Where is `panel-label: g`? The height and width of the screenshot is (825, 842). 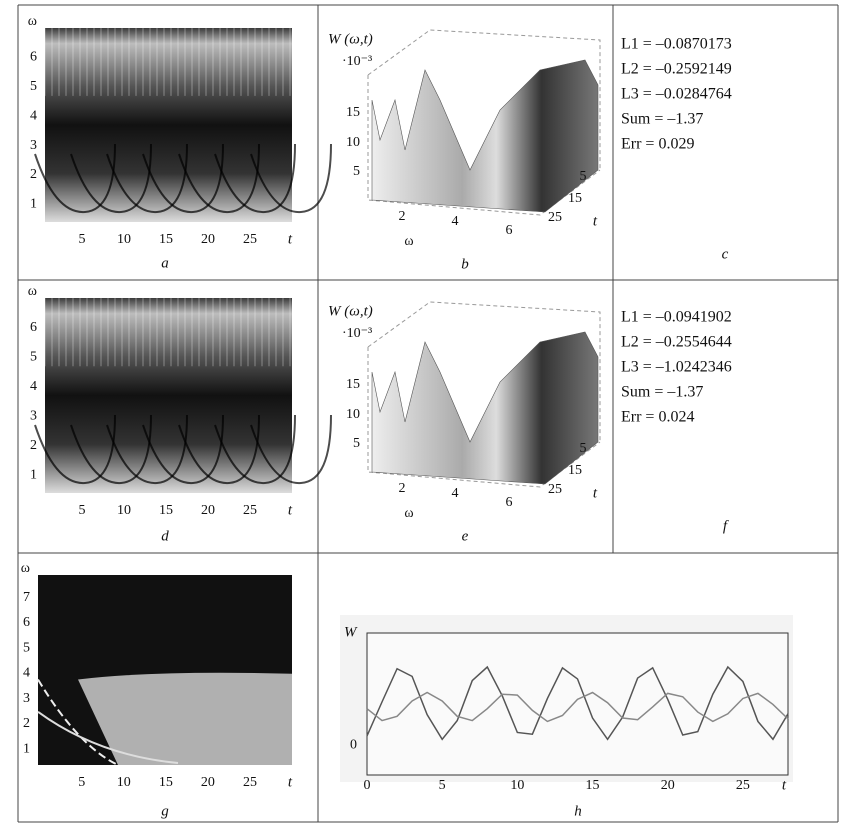
panel-label: g is located at coordinates (165, 811).